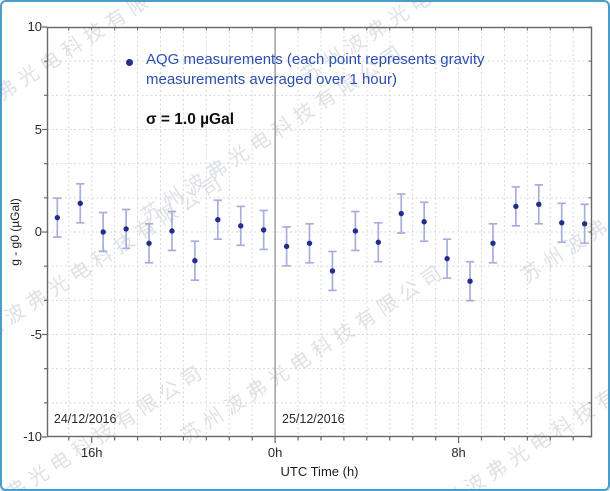 This screenshot has height=491, width=610. Describe the element at coordinates (129, 62) in the screenshot. I see `legend-marker-icon` at that location.